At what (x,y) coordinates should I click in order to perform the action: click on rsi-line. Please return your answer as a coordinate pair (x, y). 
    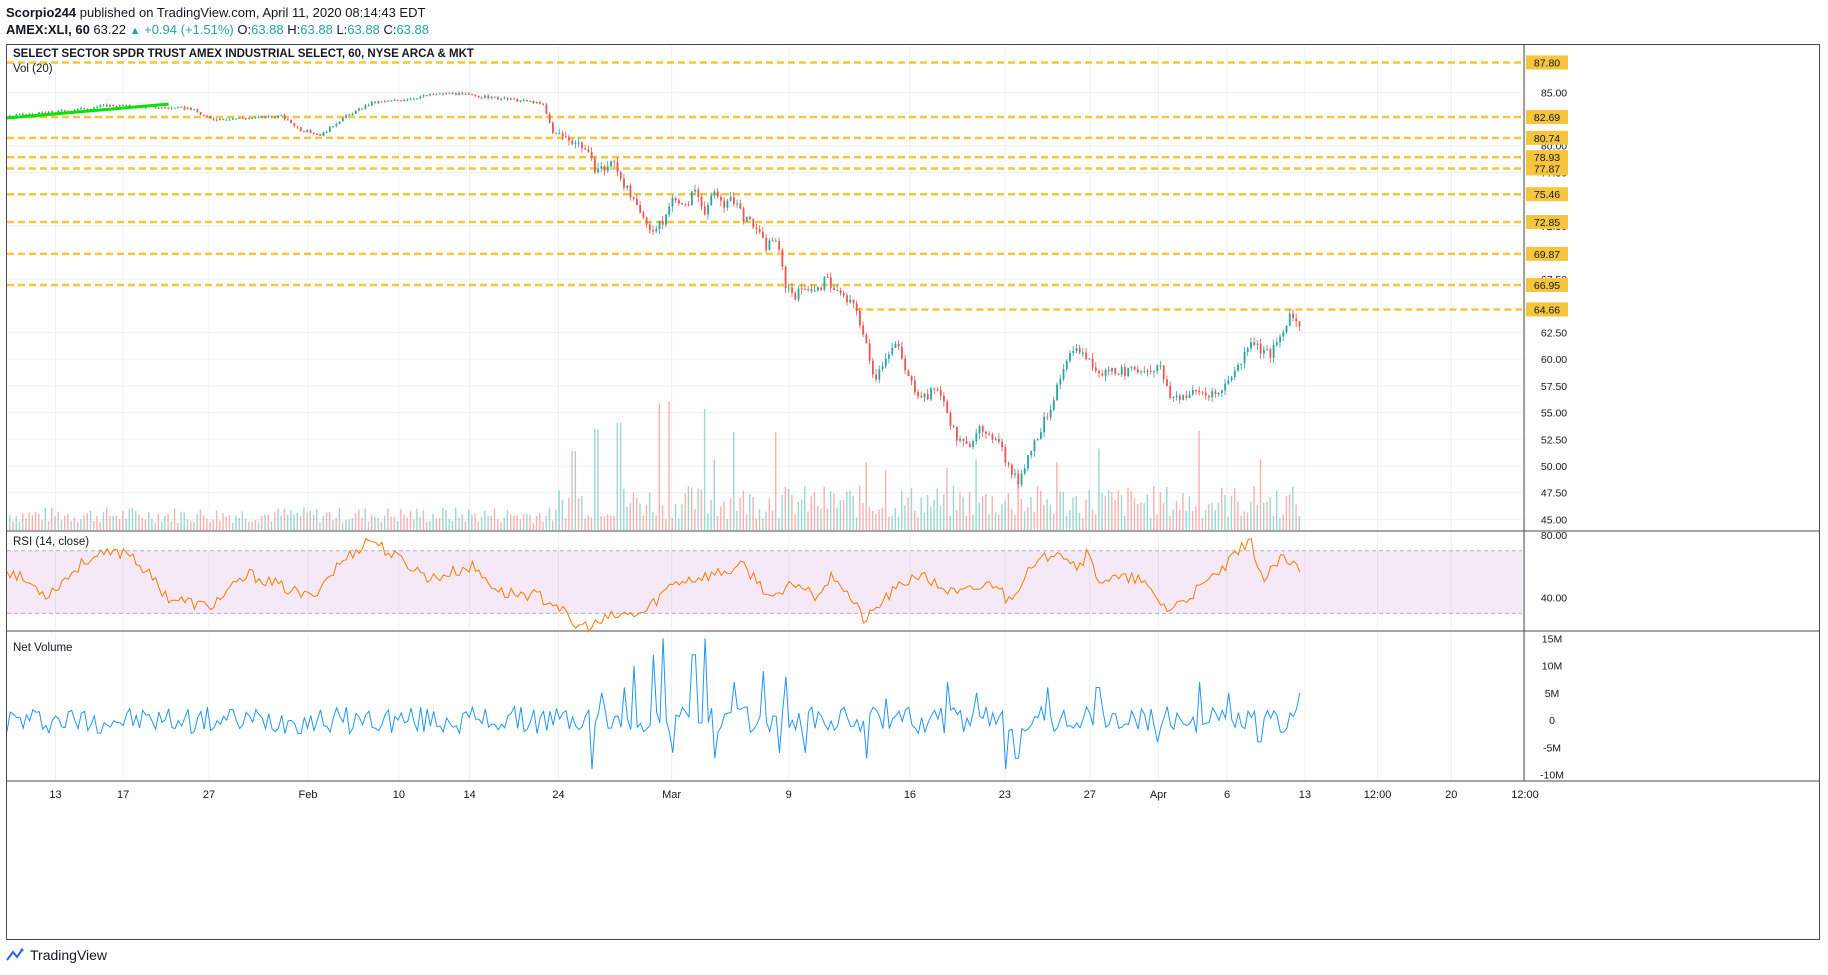
    Looking at the image, I should click on (654, 585).